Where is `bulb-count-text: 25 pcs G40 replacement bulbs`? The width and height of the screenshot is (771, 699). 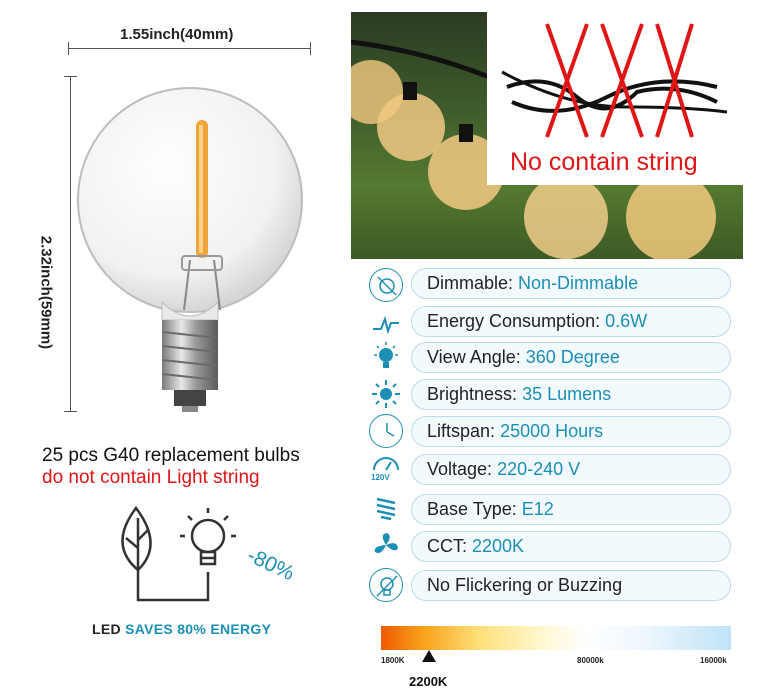 bulb-count-text: 25 pcs G40 replacement bulbs is located at coordinates (171, 455).